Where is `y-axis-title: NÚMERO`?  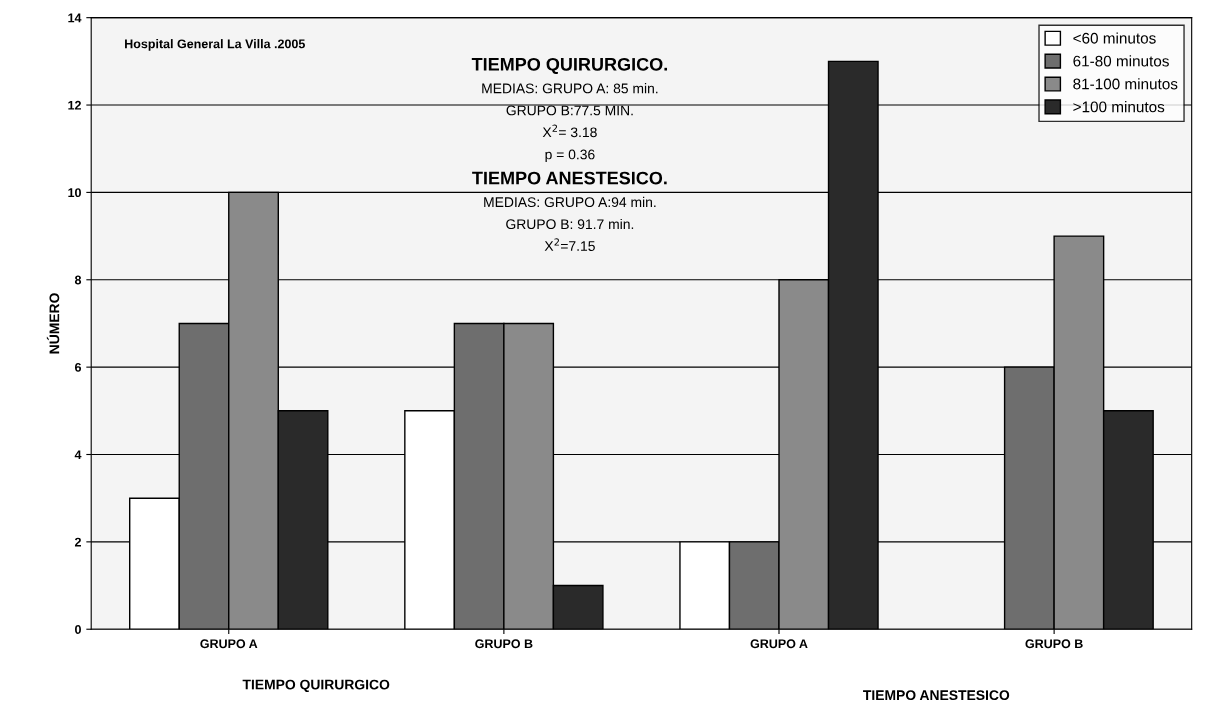 y-axis-title: NÚMERO is located at coordinates (53, 323).